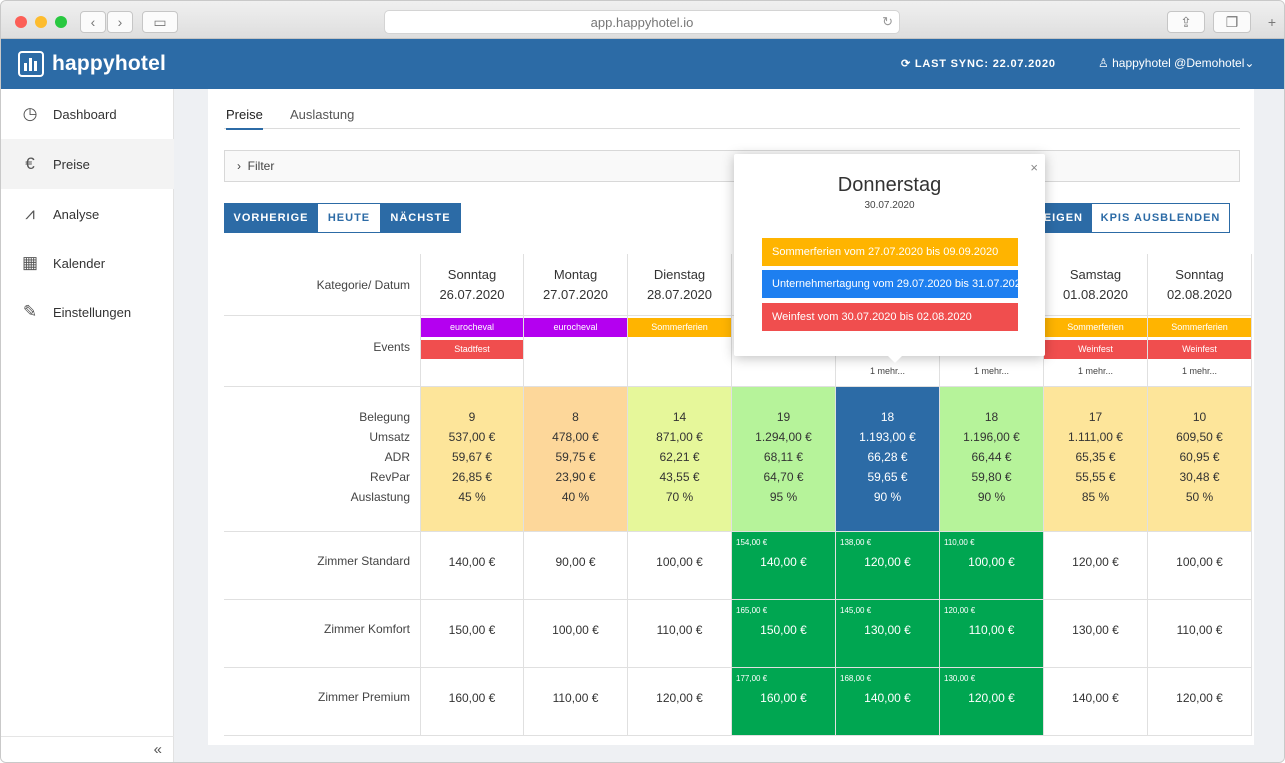  Describe the element at coordinates (783, 497) in the screenshot. I see `kpi-value: 95 %` at that location.